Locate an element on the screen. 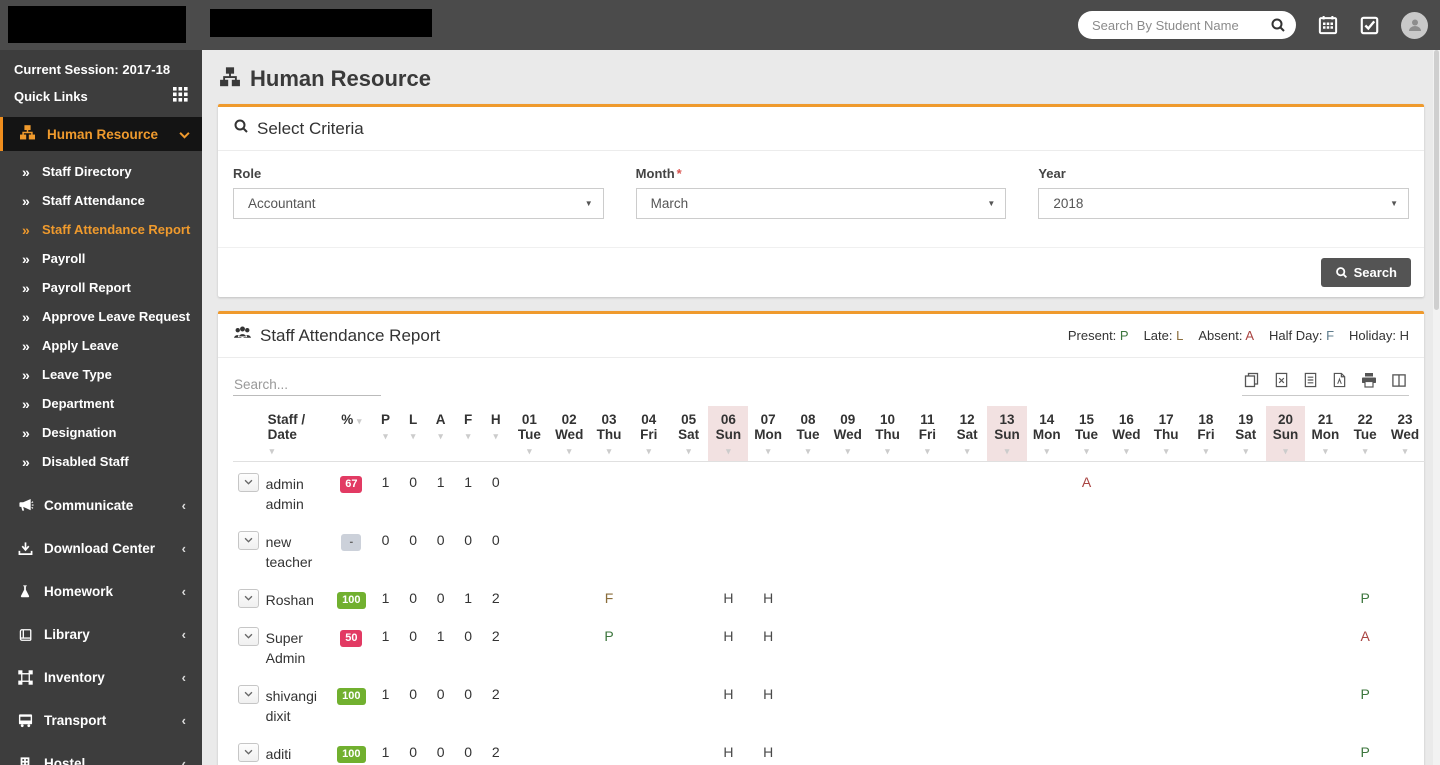  excel-export-icon is located at coordinates (1281, 380).